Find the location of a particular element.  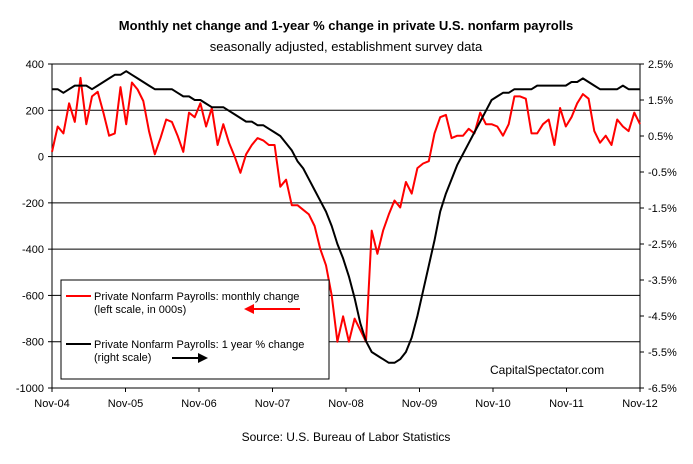

legend-arrow-right-icon is located at coordinates (190, 358).